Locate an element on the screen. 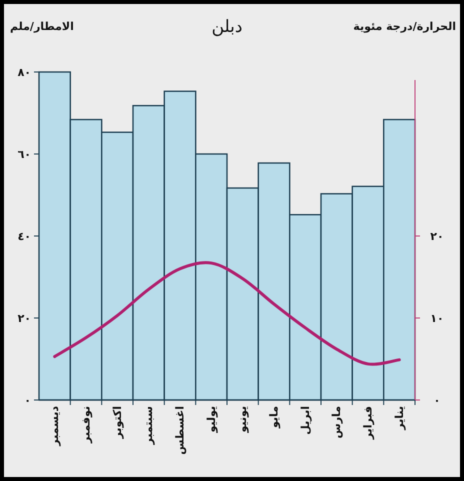  x-tick-label: ابريل is located at coordinates (305, 420).